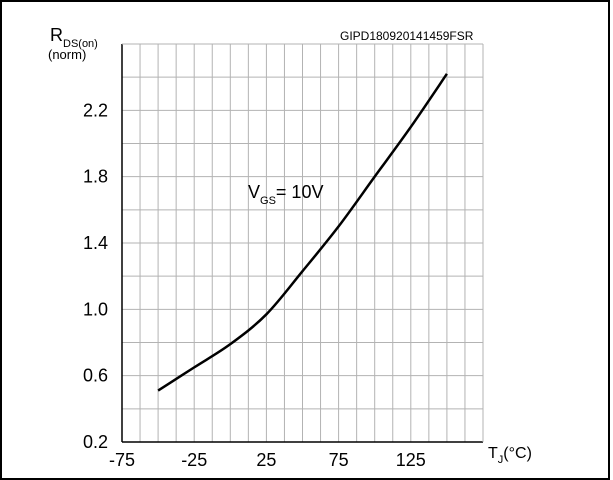  What do you see at coordinates (268, 201) in the screenshot?
I see `vgs-subscript: GS` at bounding box center [268, 201].